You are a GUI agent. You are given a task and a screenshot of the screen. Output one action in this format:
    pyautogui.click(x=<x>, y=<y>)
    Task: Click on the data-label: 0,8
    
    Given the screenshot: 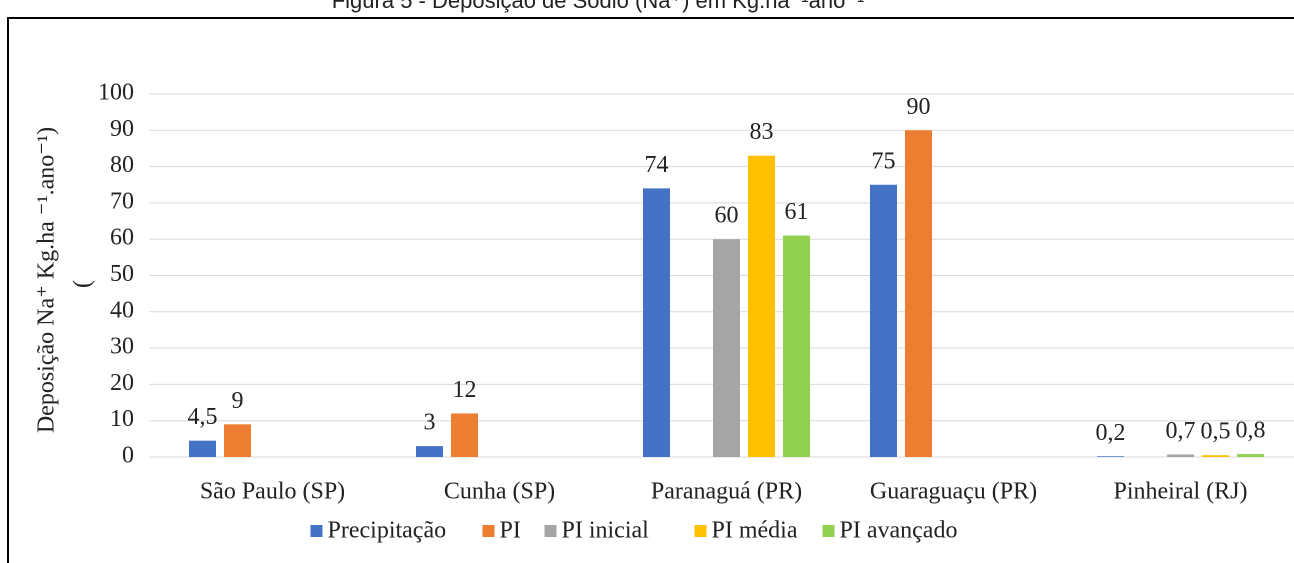 What is the action you would take?
    pyautogui.click(x=1251, y=431)
    